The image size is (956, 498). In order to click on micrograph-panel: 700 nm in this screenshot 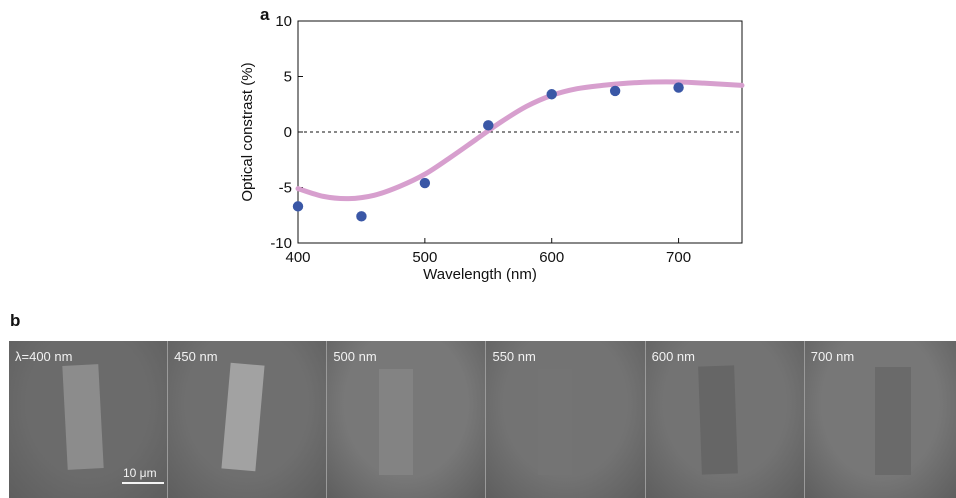, I will do `click(879, 419)`.